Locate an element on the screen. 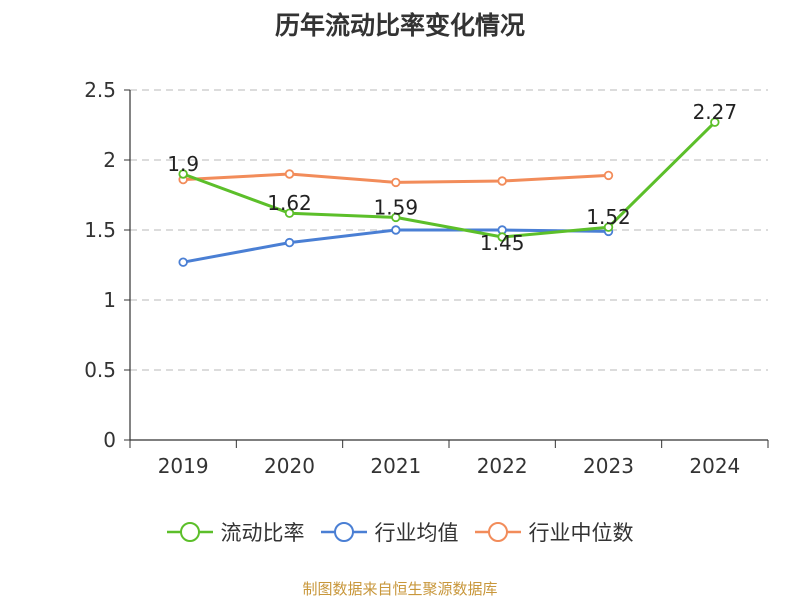 Image resolution: width=800 pixels, height=600 pixels. y-tick-label: 0 is located at coordinates (109, 440).